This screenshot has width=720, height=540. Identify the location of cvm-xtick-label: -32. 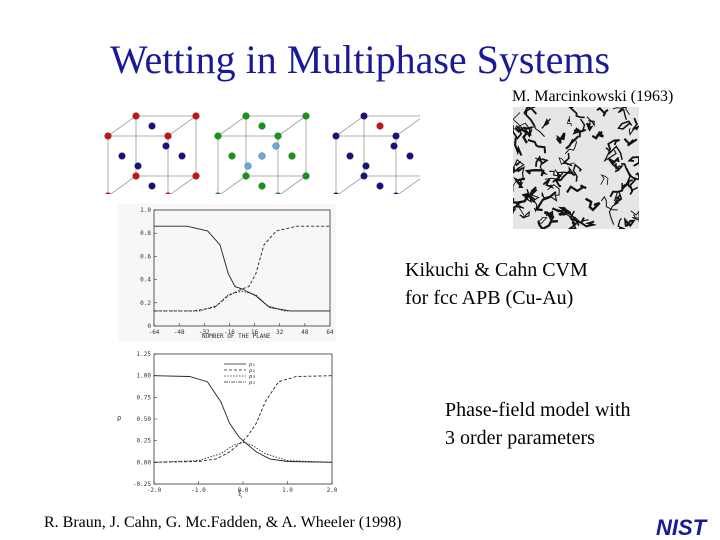
(204, 332).